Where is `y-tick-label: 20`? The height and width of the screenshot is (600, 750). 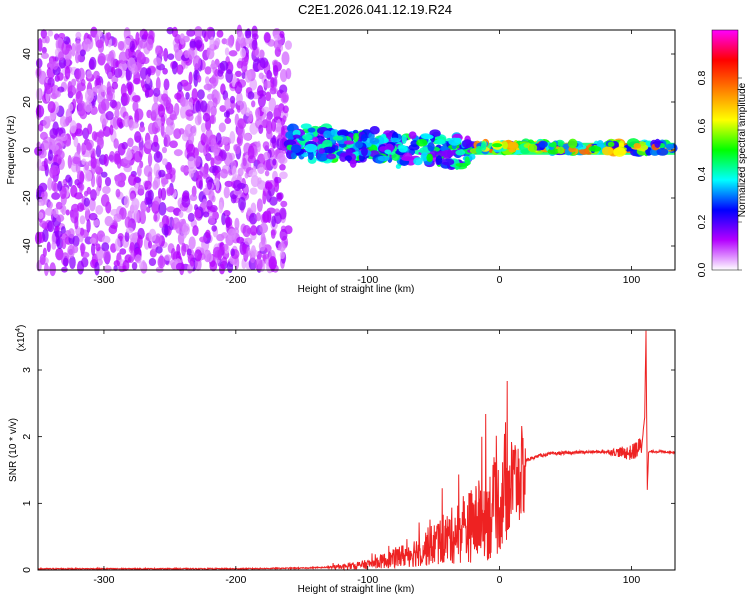
y-tick-label: 20 is located at coordinates (27, 102).